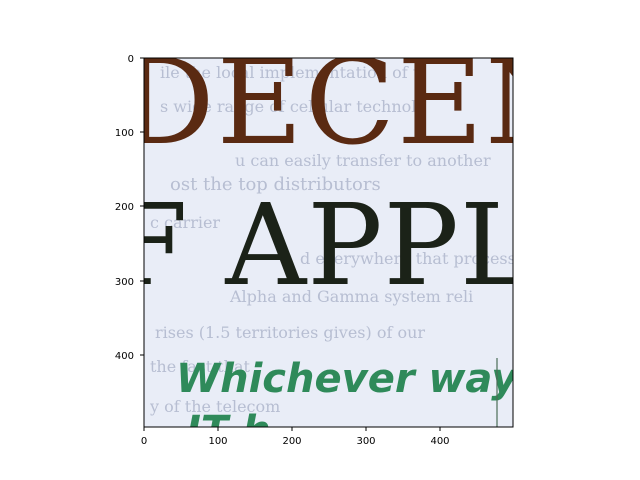 This screenshot has width=640, height=480. What do you see at coordinates (124, 207) in the screenshot?
I see `y-tick-label: 200` at bounding box center [124, 207].